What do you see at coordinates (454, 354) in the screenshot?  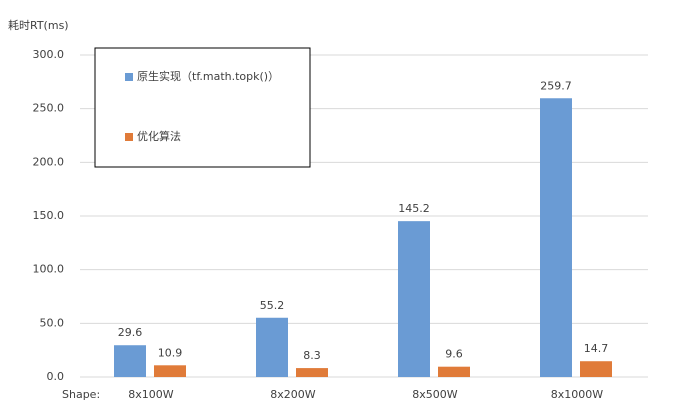 I see `data-label: 9.6` at bounding box center [454, 354].